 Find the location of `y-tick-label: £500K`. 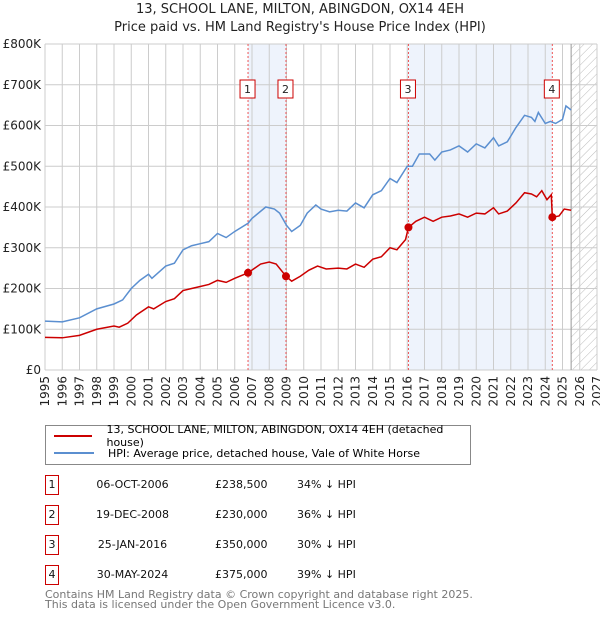

y-tick-label: £500K is located at coordinates (23, 166).